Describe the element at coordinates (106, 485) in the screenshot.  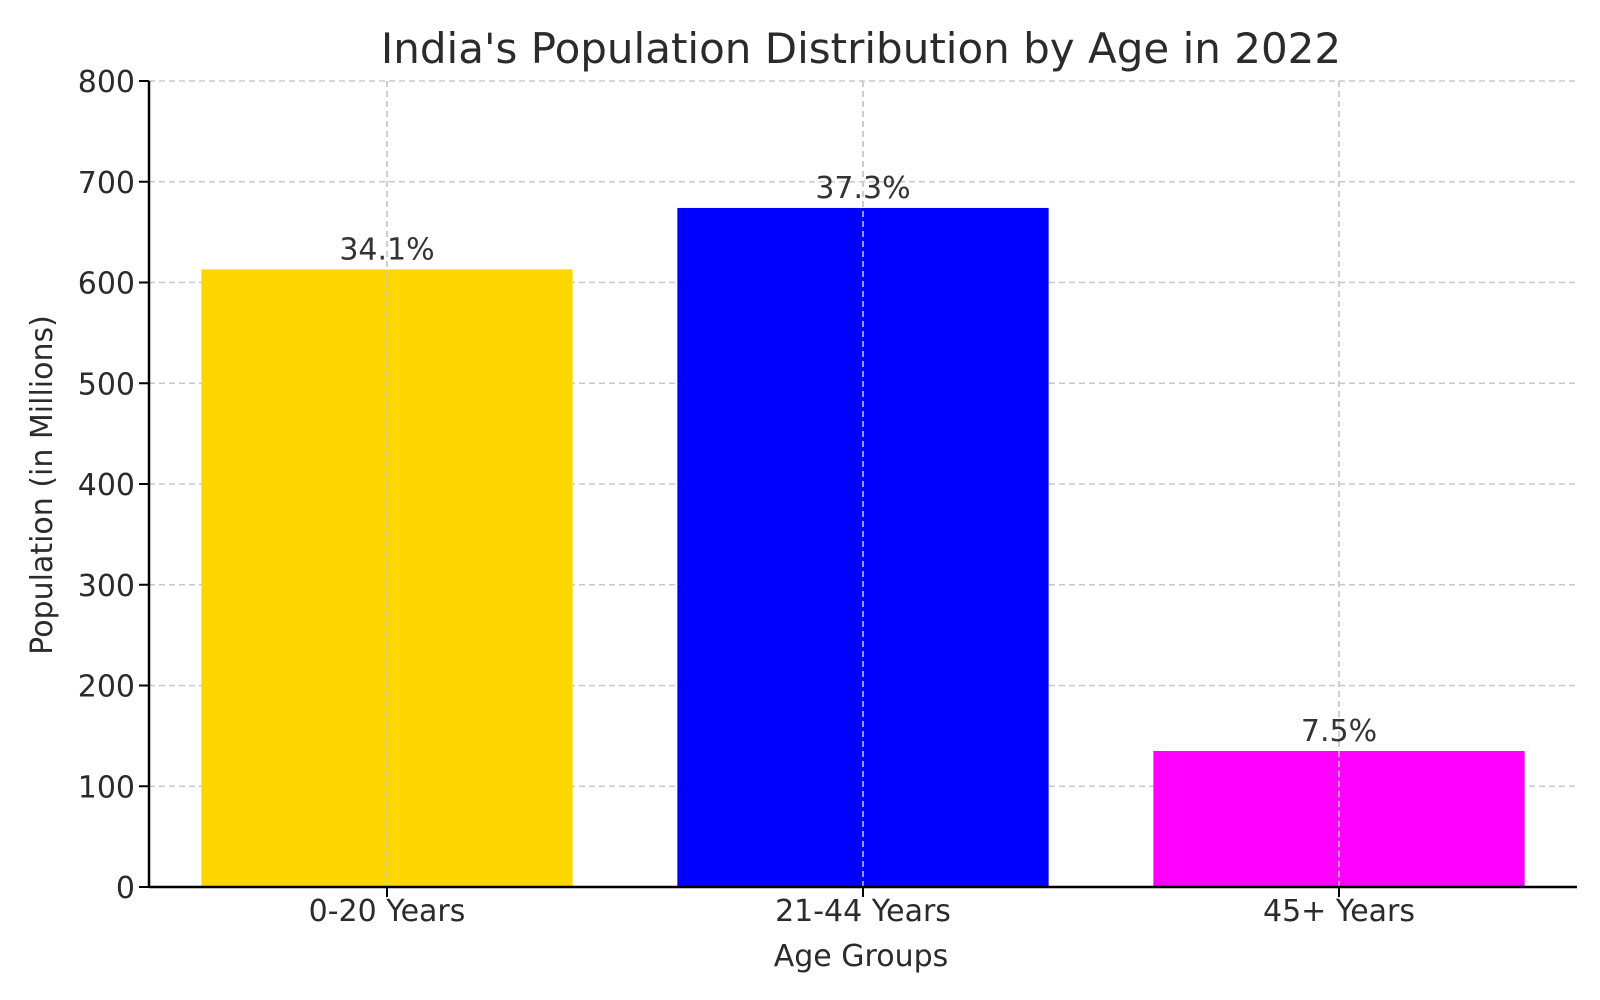
I see `y-tick-label: 400` at that location.